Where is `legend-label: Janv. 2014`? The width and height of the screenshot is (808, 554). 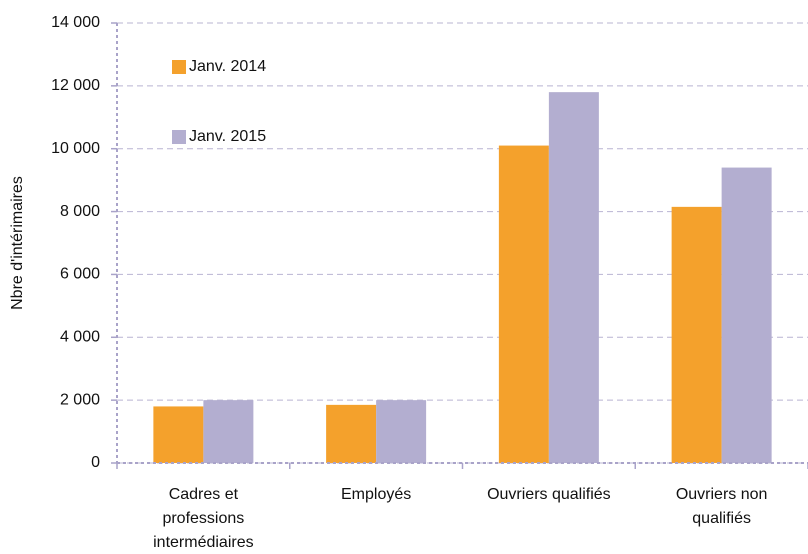 legend-label: Janv. 2014 is located at coordinates (227, 66).